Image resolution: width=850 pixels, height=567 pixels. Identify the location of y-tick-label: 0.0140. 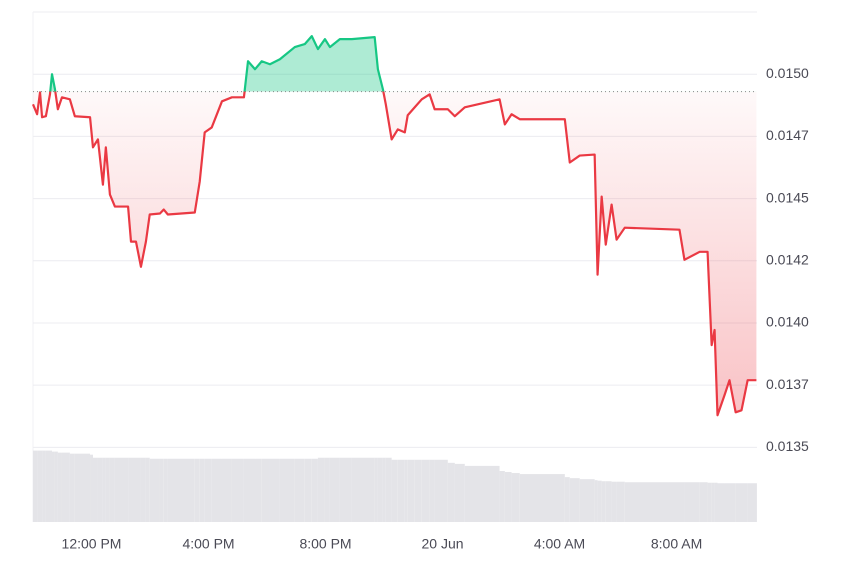
(787, 322).